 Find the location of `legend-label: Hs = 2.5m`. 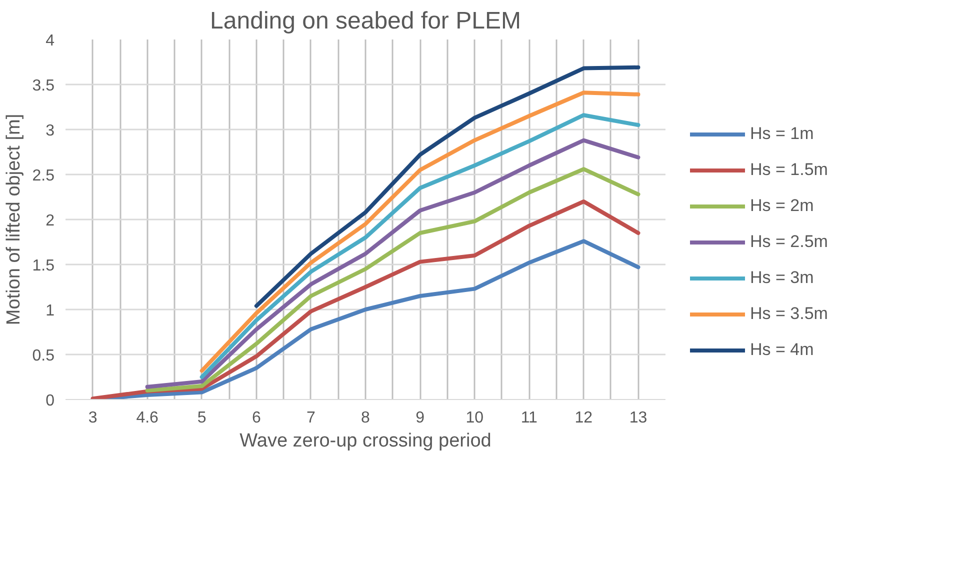

legend-label: Hs = 2.5m is located at coordinates (789, 242).